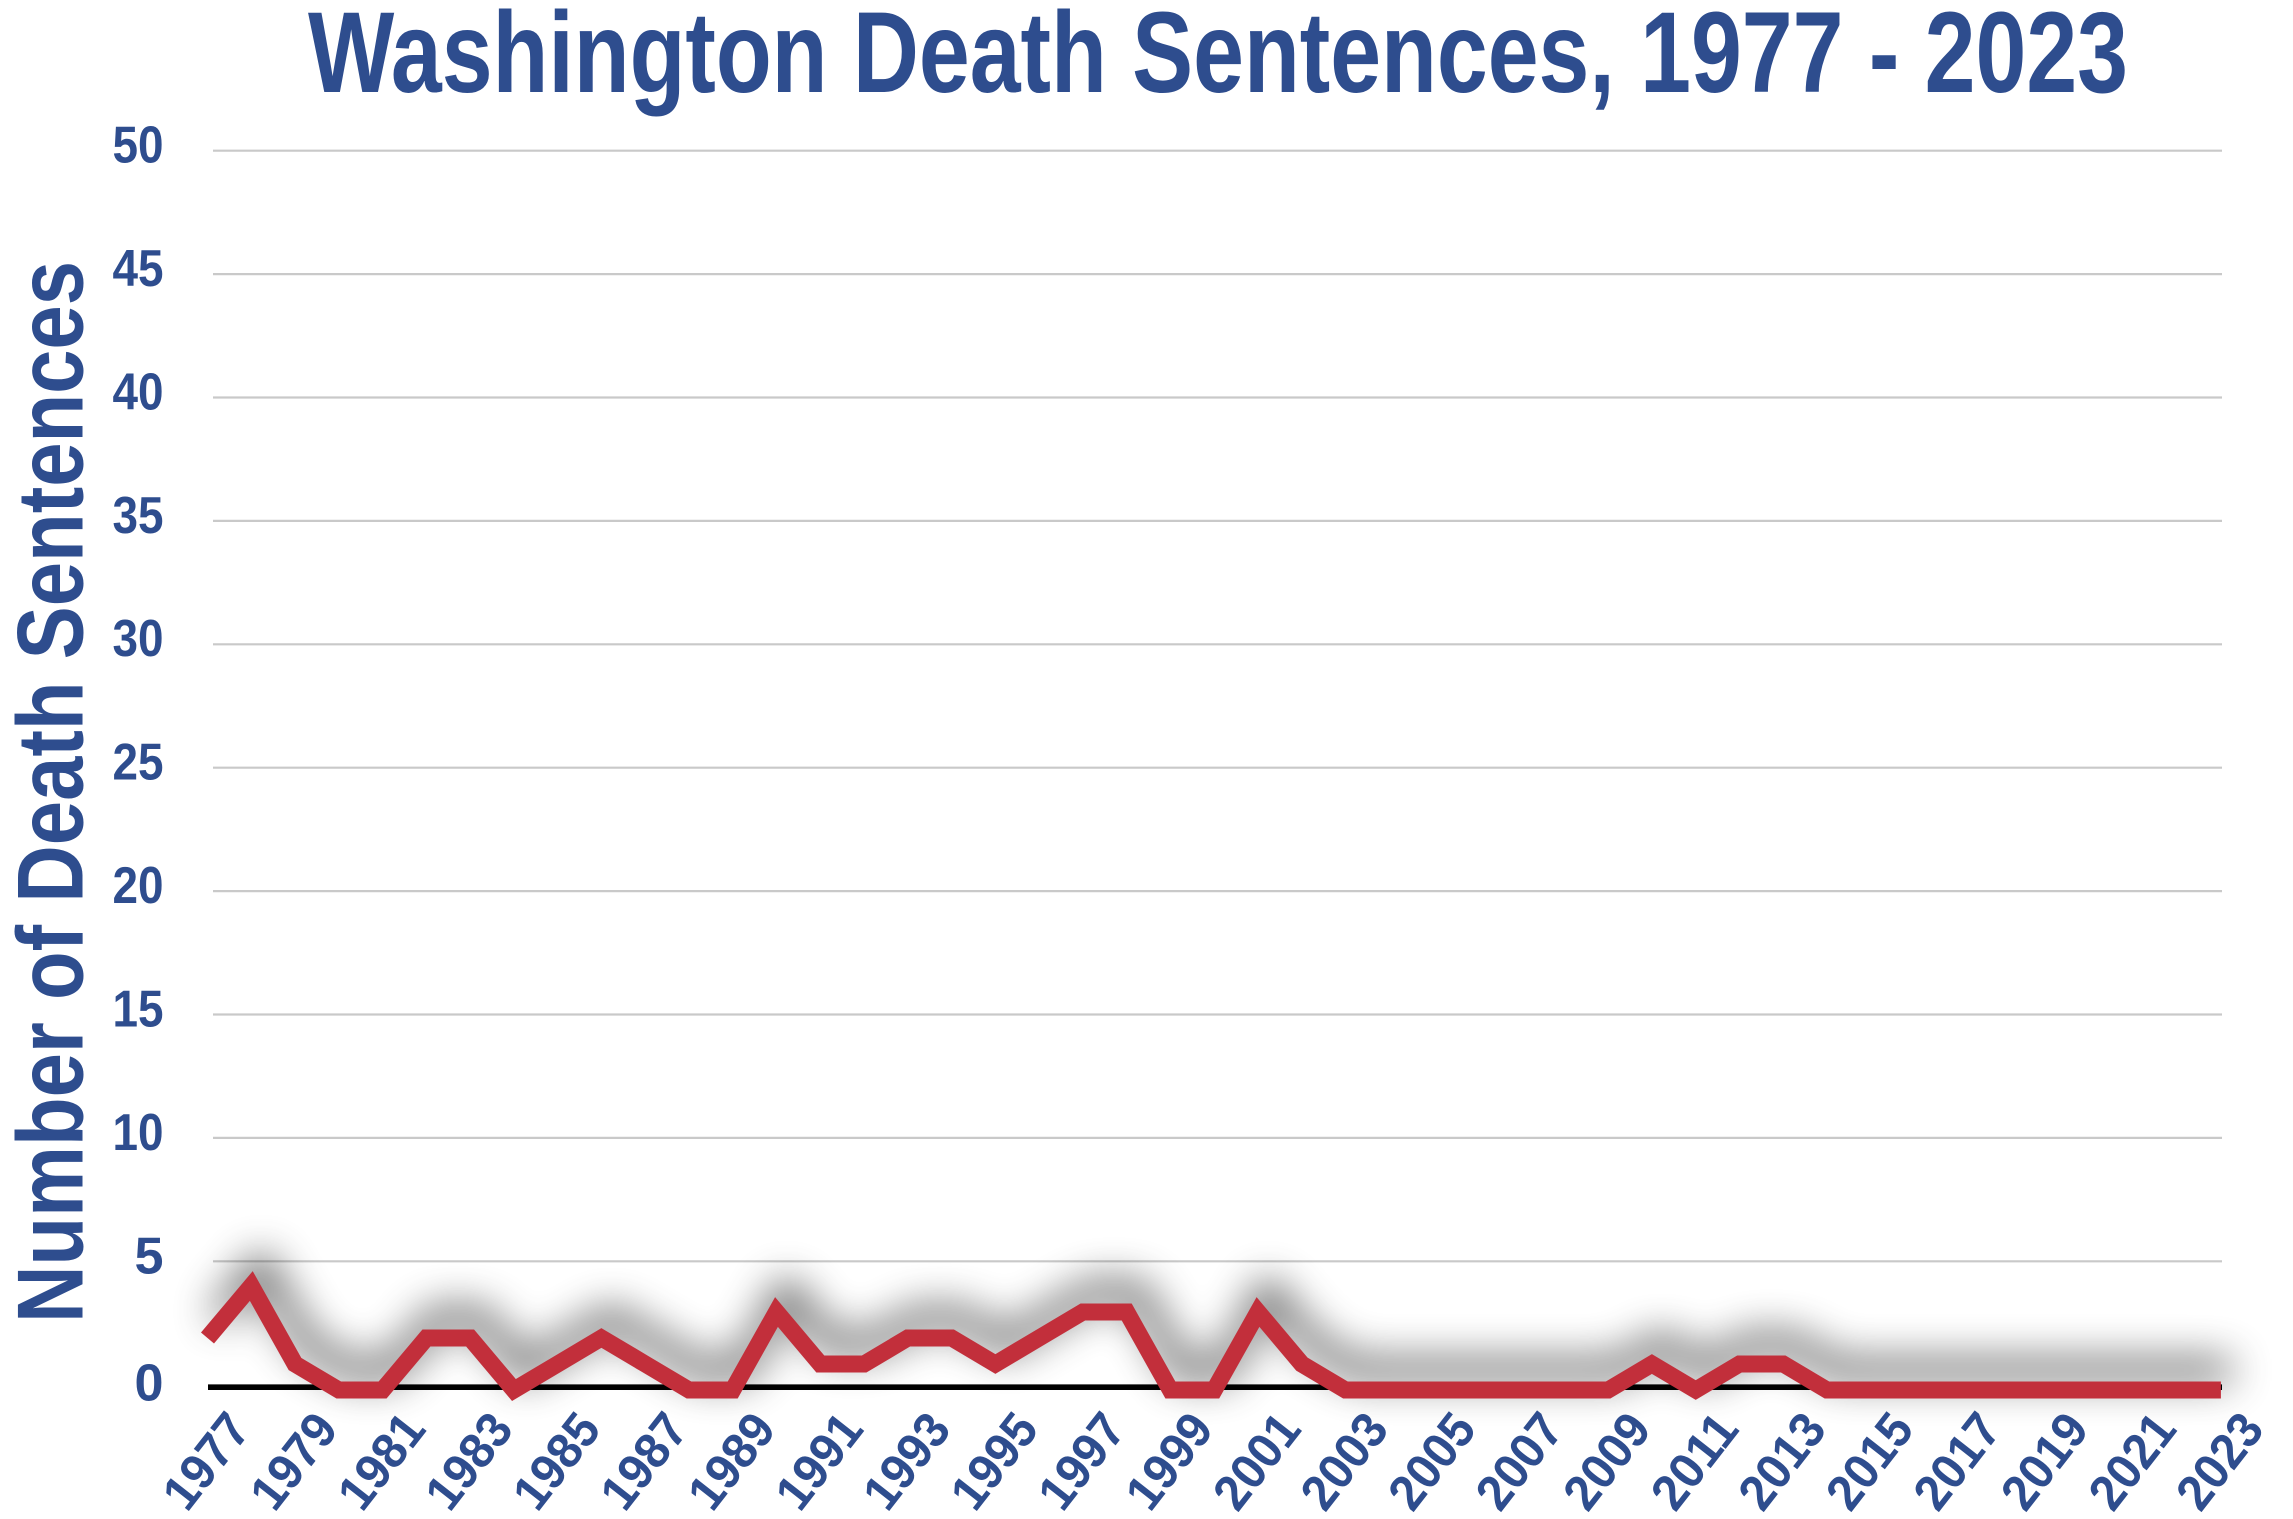 This screenshot has width=2293, height=1519. I want to click on svg-text: 10, so click(138, 1133).